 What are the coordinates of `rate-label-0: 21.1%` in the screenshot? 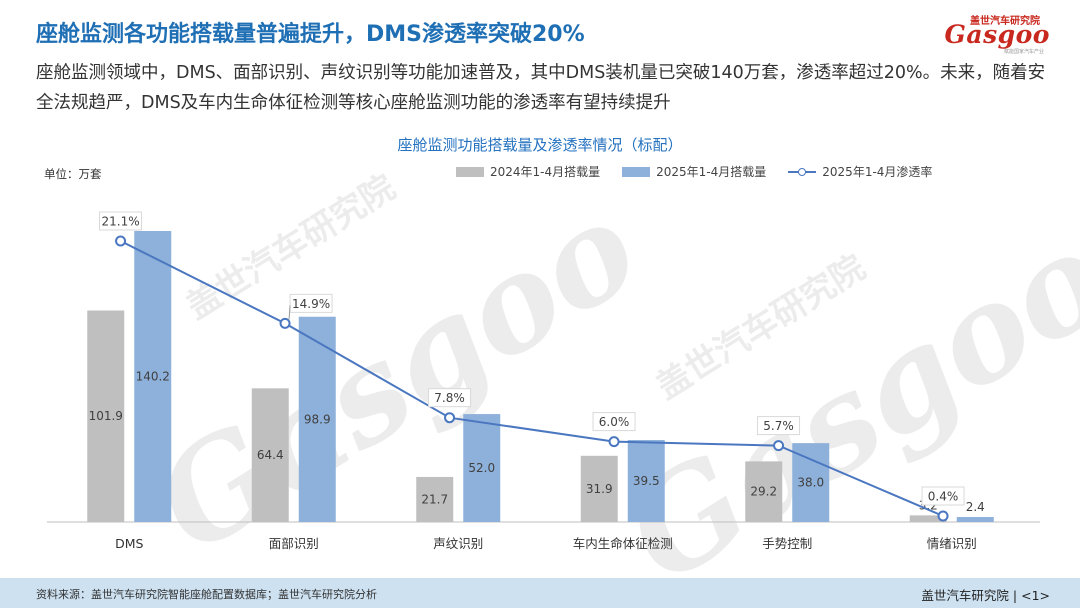 It's located at (120, 222).